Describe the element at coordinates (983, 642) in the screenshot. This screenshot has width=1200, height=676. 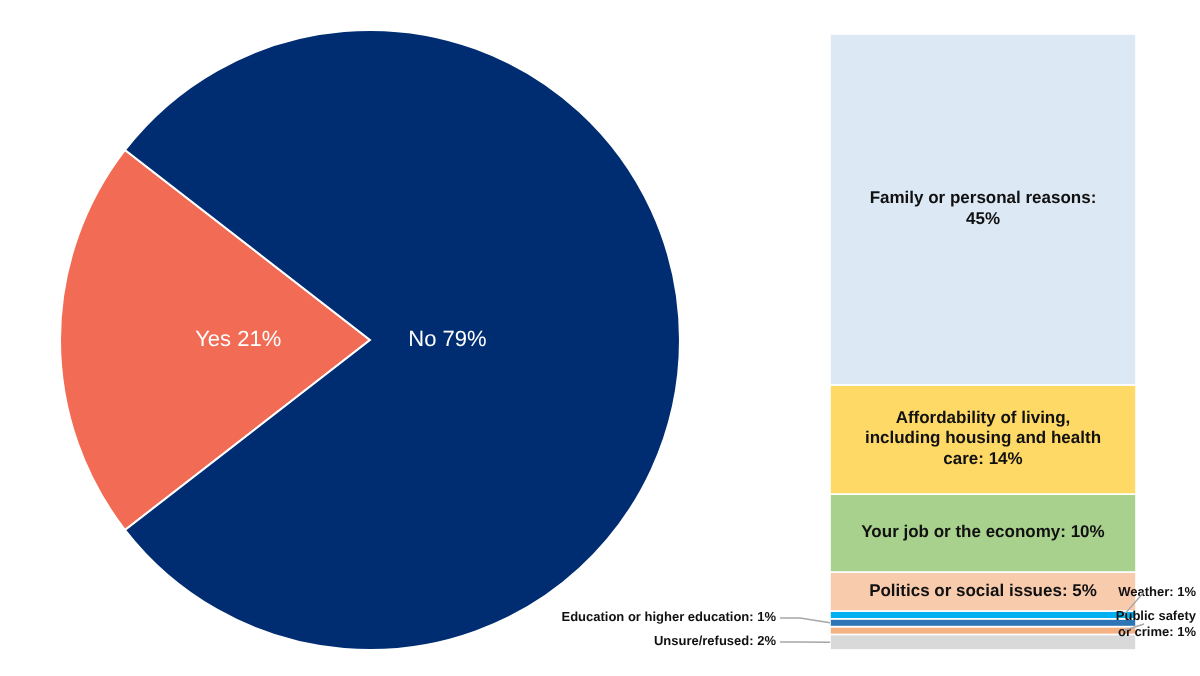
I see `bar` at that location.